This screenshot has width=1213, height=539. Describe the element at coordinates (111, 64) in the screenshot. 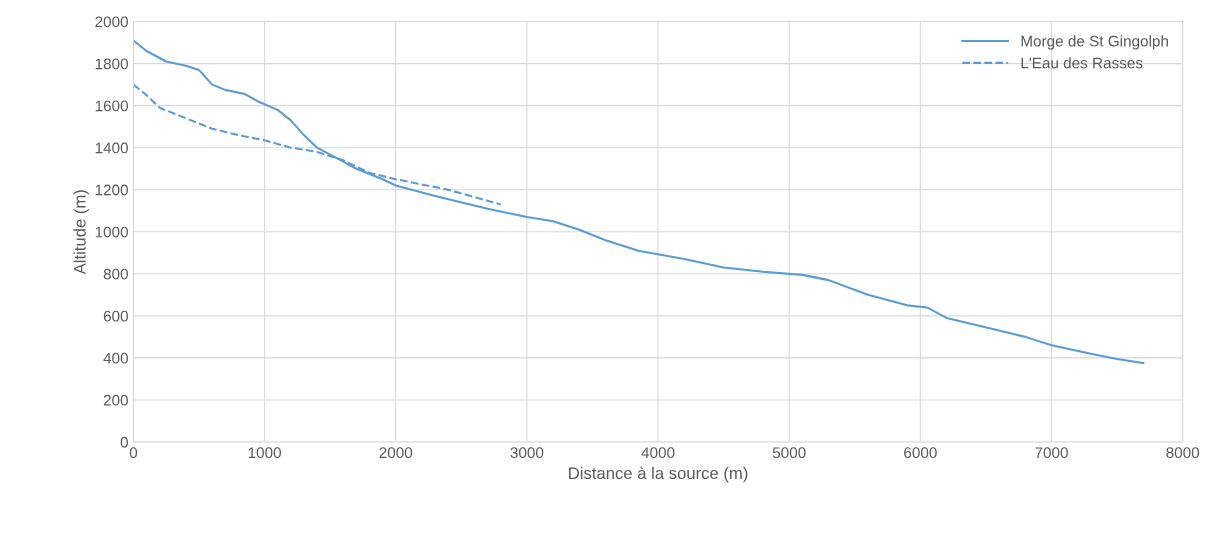

I see `y-tick-label: 1800` at that location.